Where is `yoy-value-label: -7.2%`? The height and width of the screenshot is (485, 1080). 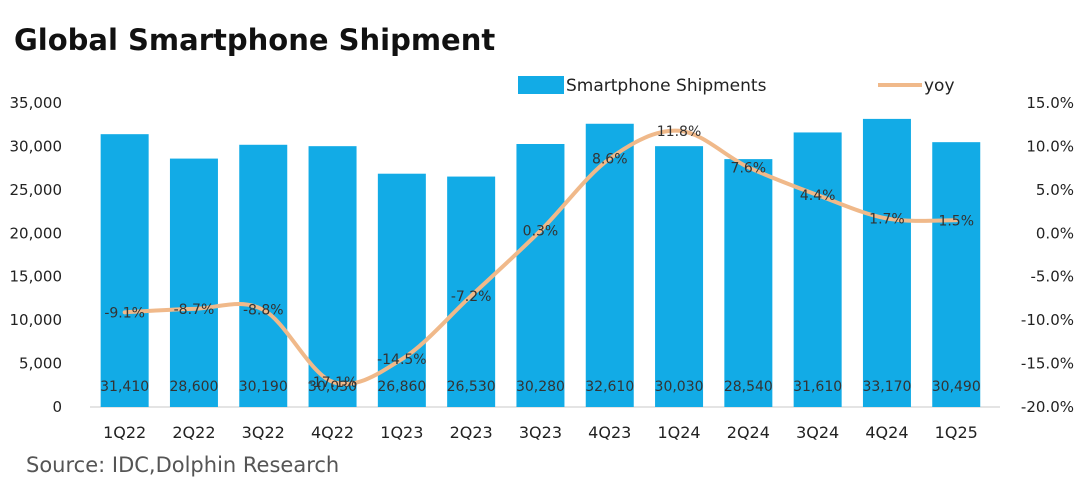 yoy-value-label: -7.2% is located at coordinates (471, 297).